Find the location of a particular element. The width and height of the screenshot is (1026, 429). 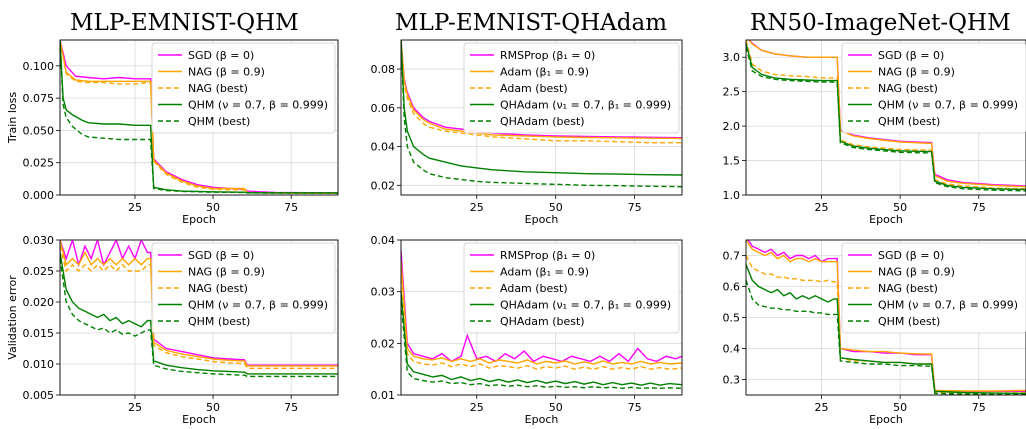

y-tick-label: 2.0 is located at coordinates (732, 126).